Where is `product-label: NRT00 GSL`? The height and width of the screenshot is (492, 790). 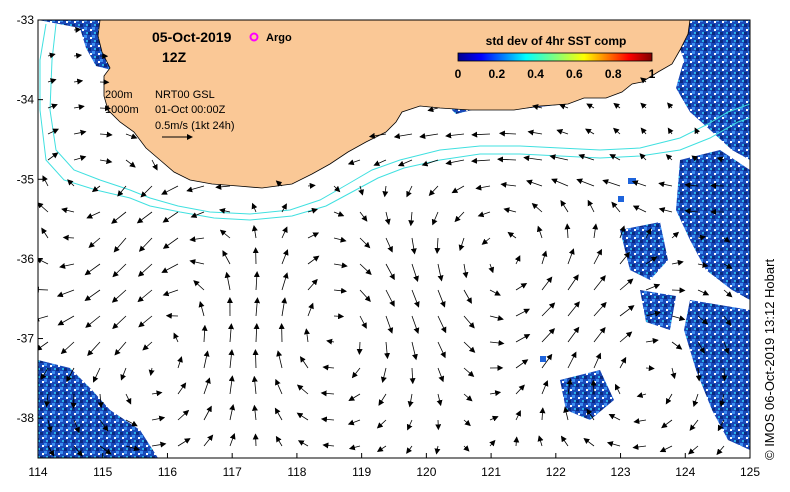
product-label: NRT00 GSL is located at coordinates (185, 95).